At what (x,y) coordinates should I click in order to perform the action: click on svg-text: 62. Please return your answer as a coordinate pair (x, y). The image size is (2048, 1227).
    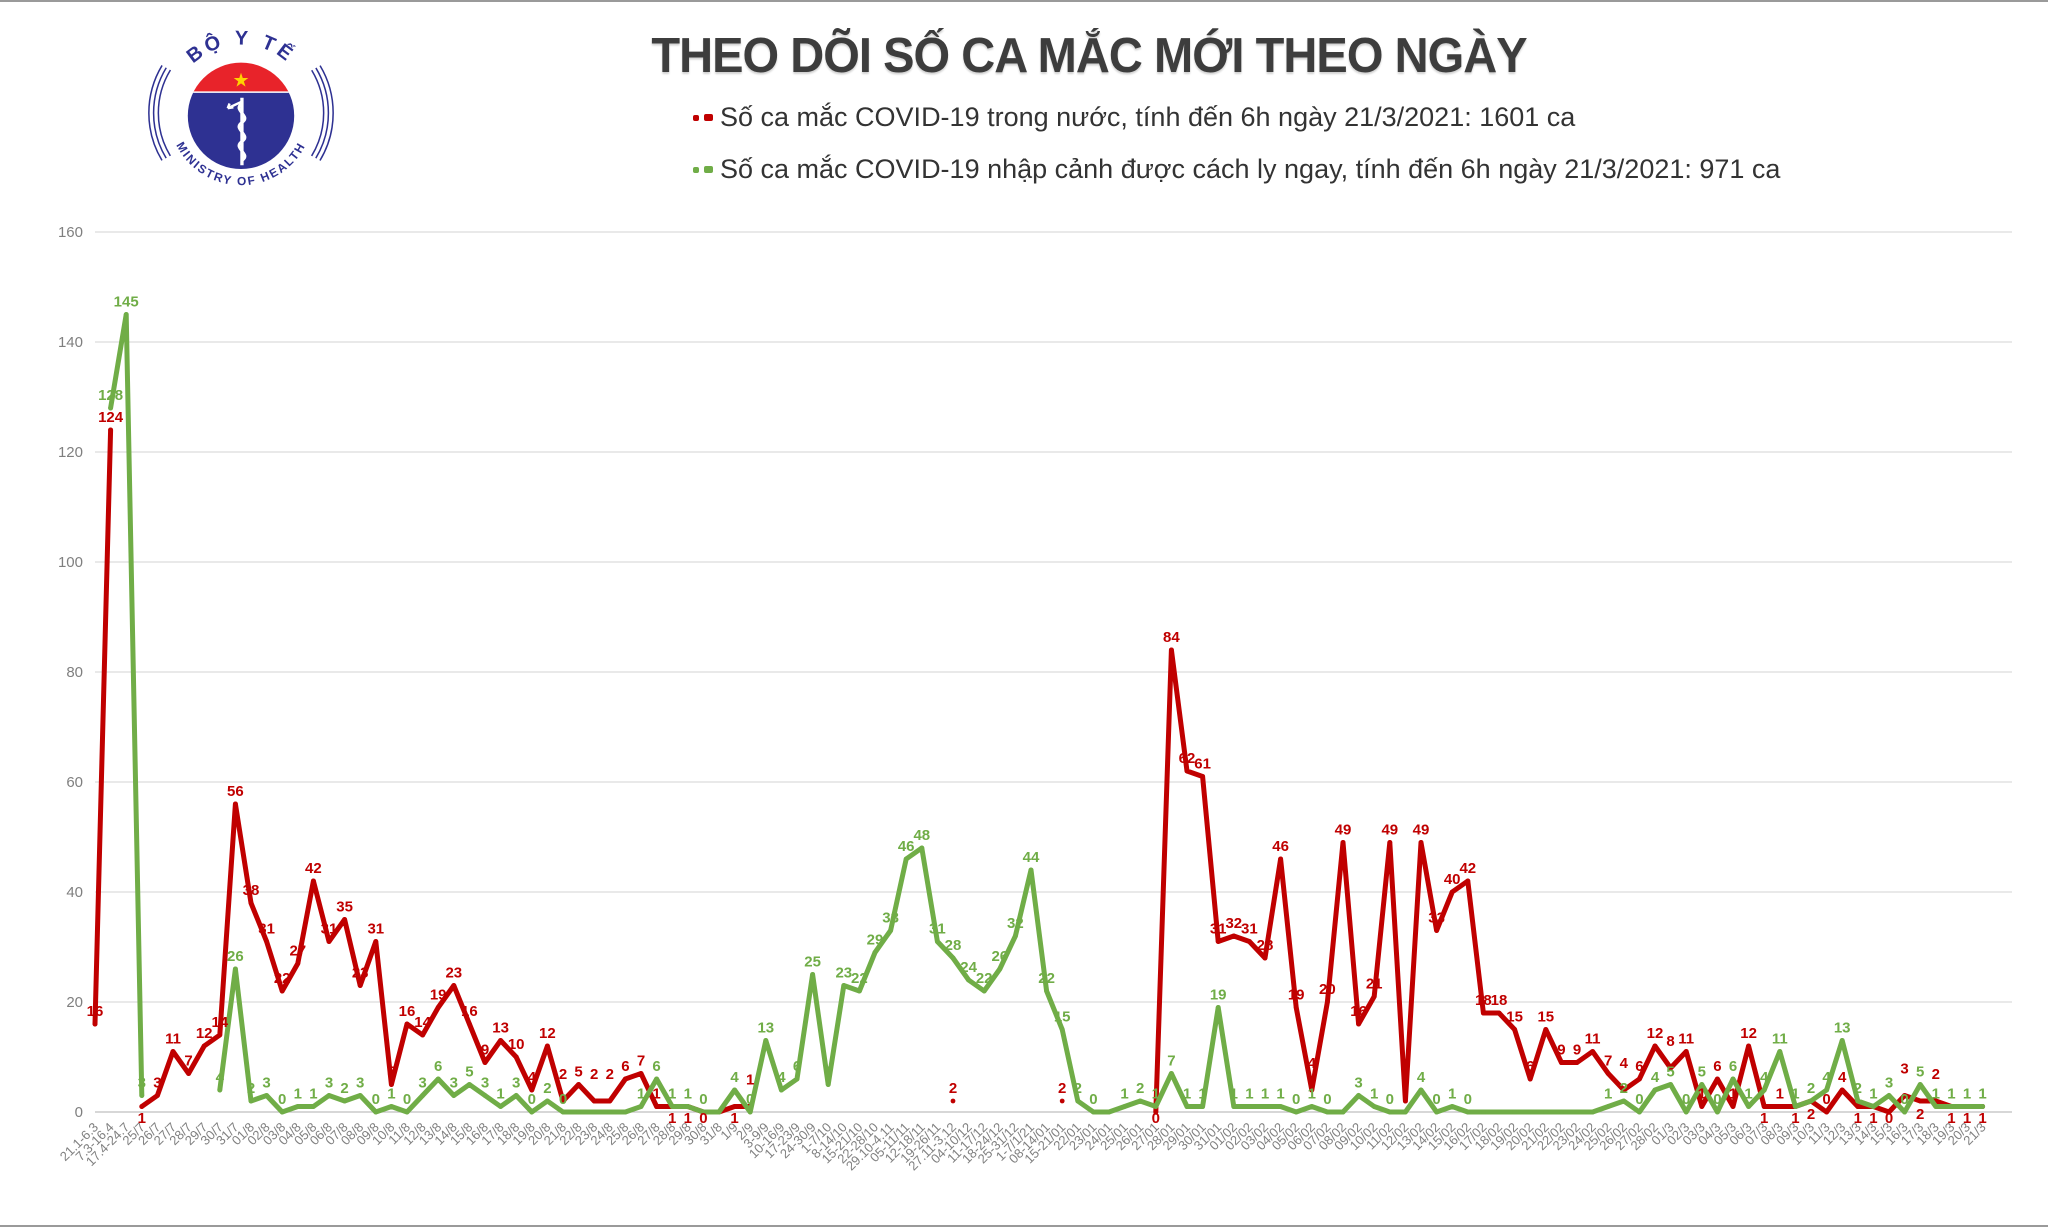
    Looking at the image, I should click on (1187, 758).